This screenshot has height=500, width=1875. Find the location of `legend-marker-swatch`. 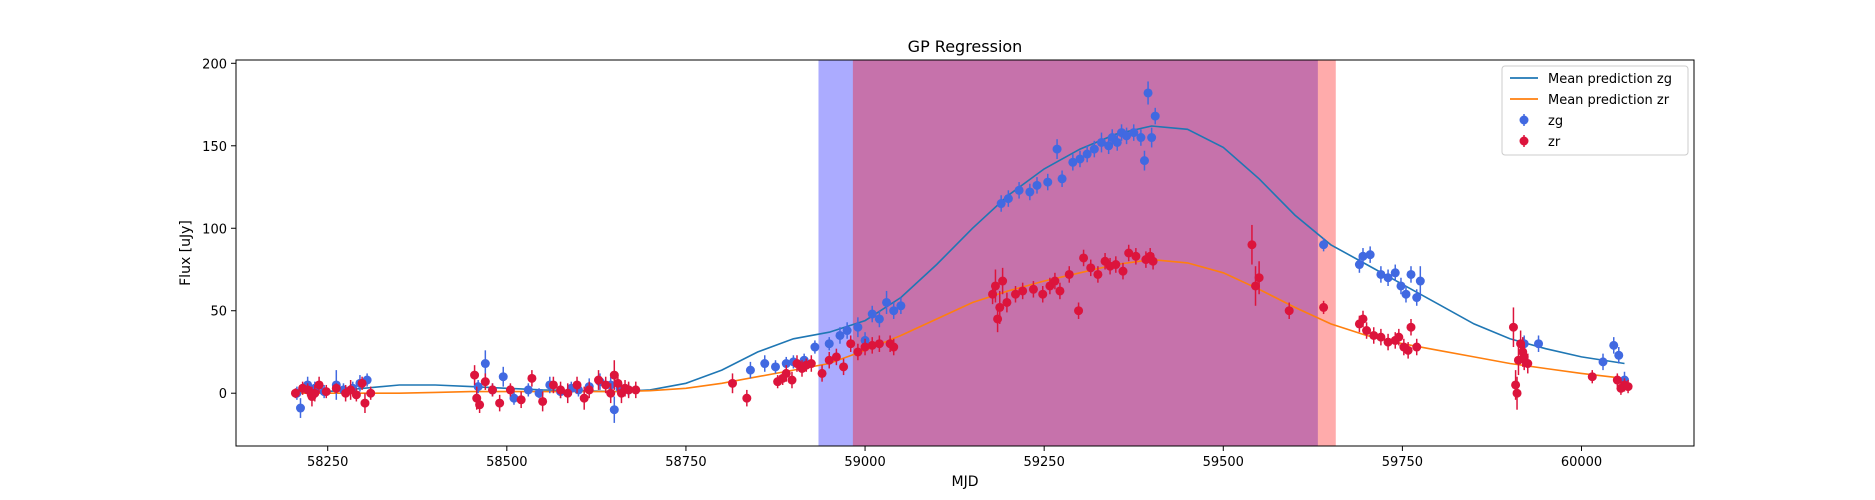

legend-marker-swatch is located at coordinates (1524, 120).